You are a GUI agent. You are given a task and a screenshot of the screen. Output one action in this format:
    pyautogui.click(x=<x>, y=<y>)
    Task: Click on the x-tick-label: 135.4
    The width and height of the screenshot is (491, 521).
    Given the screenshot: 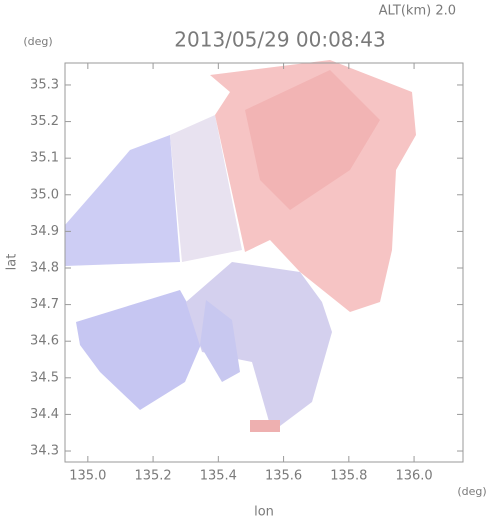 What is the action you would take?
    pyautogui.click(x=218, y=476)
    